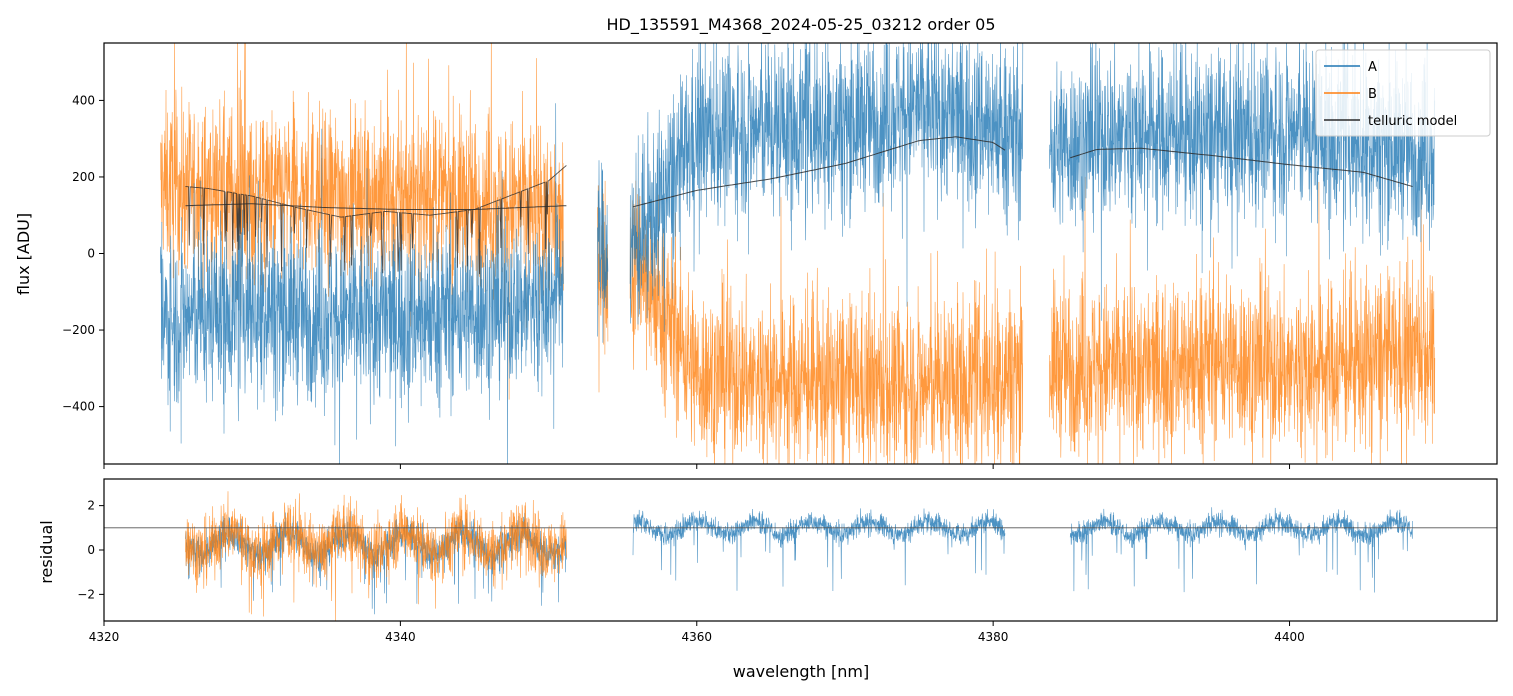  What do you see at coordinates (46, 551) in the screenshot?
I see `bottom-y-axis-label: residual` at bounding box center [46, 551].